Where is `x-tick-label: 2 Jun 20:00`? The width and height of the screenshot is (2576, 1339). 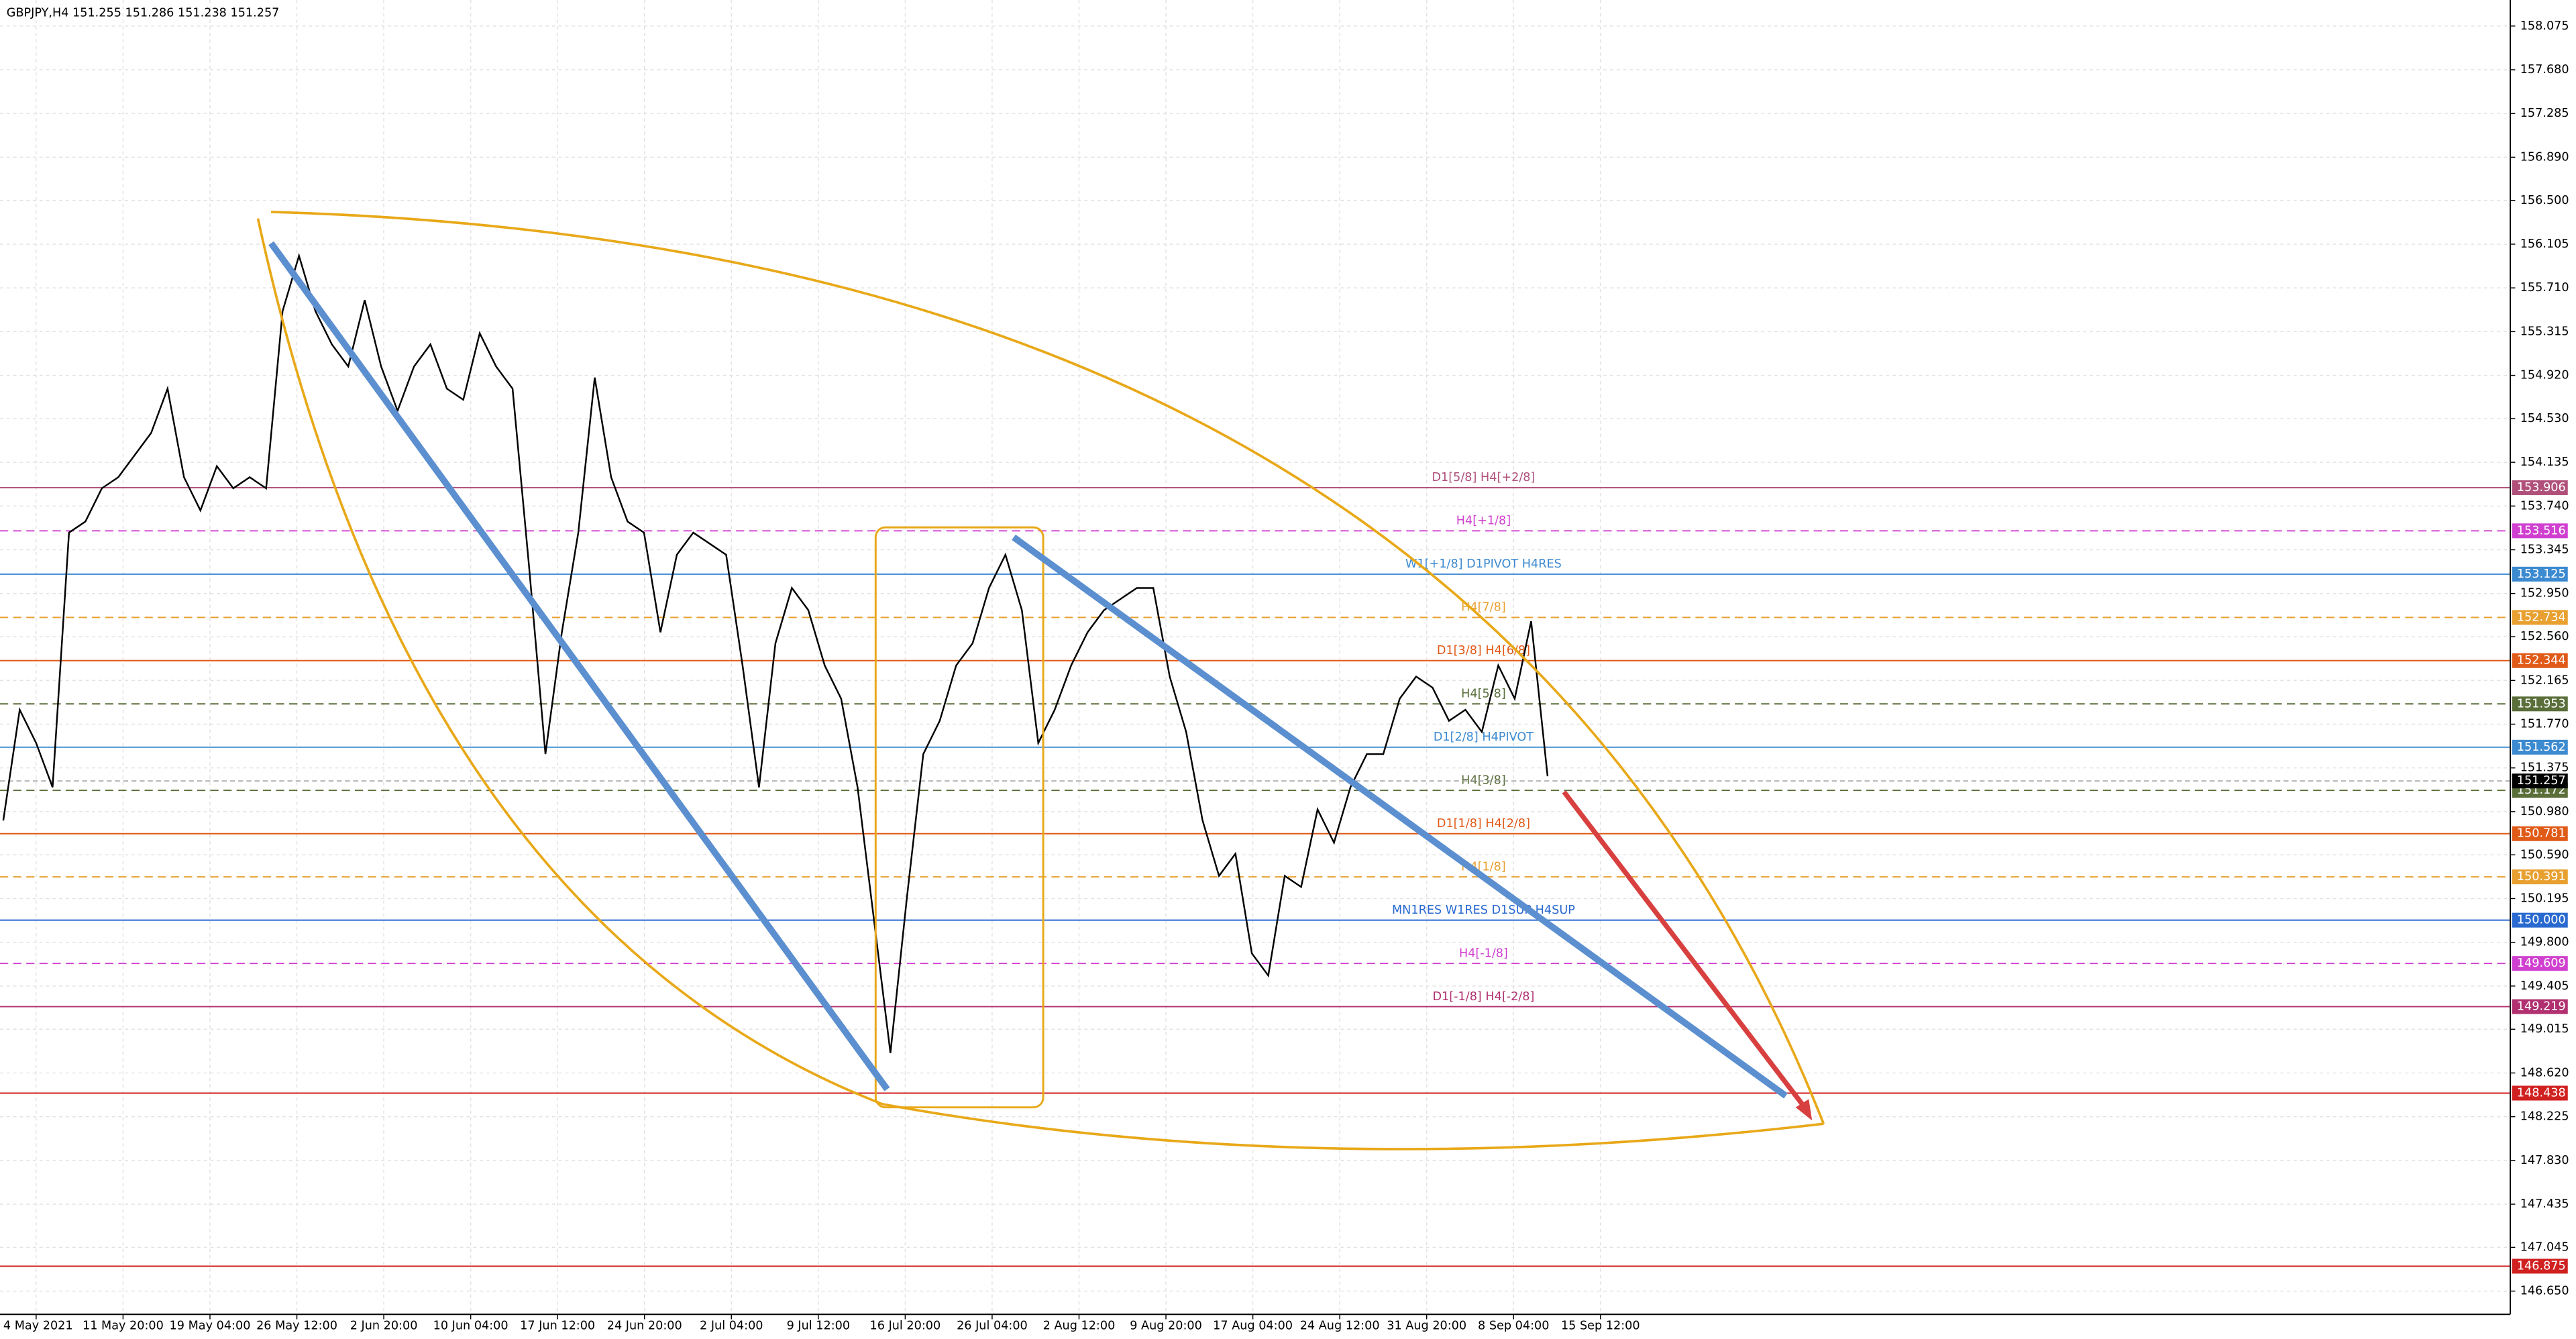
x-tick-label: 2 Jun 20:00 is located at coordinates (384, 1325).